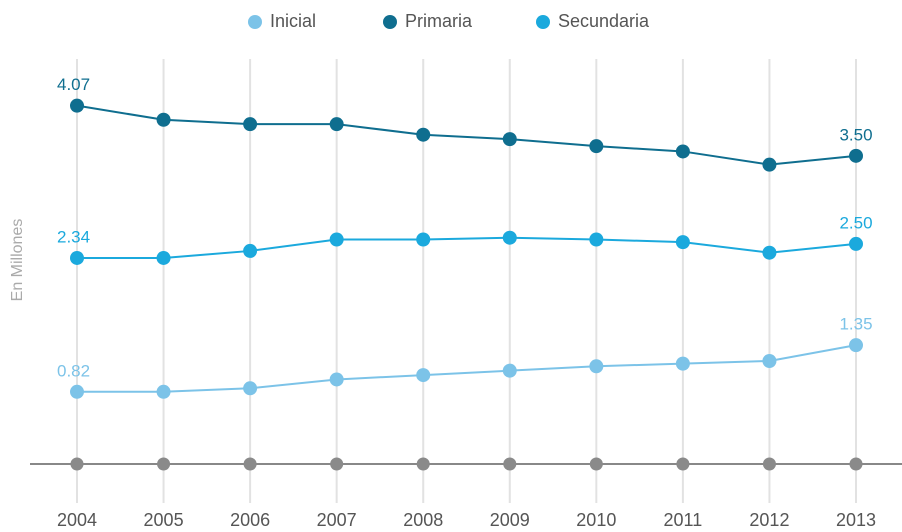 The image size is (902, 532). I want to click on x-tick-label: 2008, so click(423, 520).